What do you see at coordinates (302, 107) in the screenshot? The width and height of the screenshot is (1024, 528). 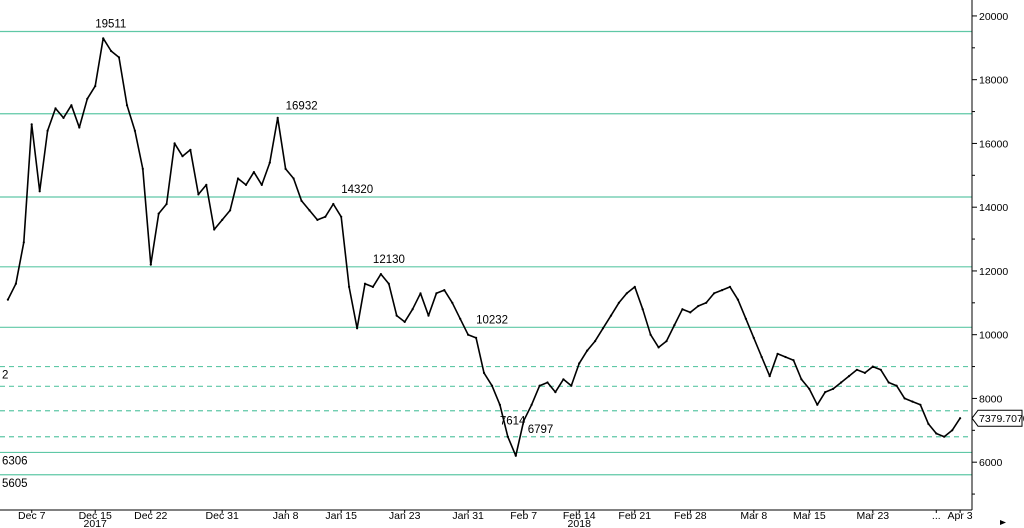 I see `level-label: 16932` at bounding box center [302, 107].